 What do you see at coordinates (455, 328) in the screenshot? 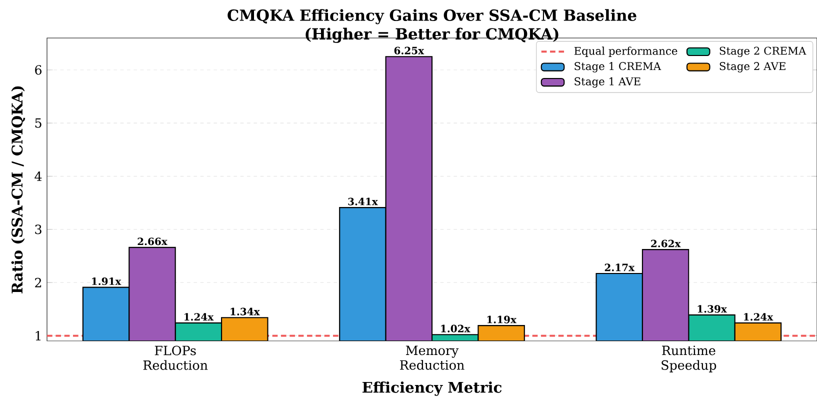
I see `data-label: 1.02x` at bounding box center [455, 328].